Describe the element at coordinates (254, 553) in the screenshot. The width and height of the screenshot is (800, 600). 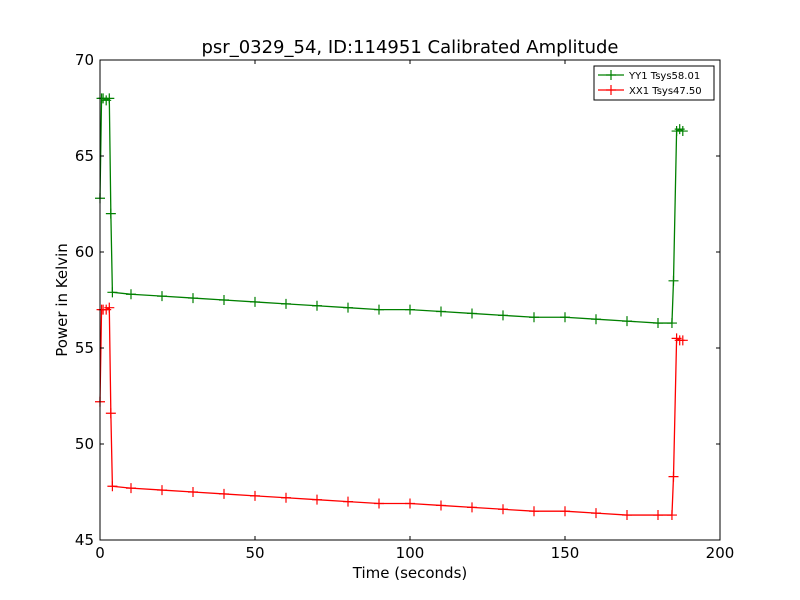
I see `x-tick-label: 50` at that location.